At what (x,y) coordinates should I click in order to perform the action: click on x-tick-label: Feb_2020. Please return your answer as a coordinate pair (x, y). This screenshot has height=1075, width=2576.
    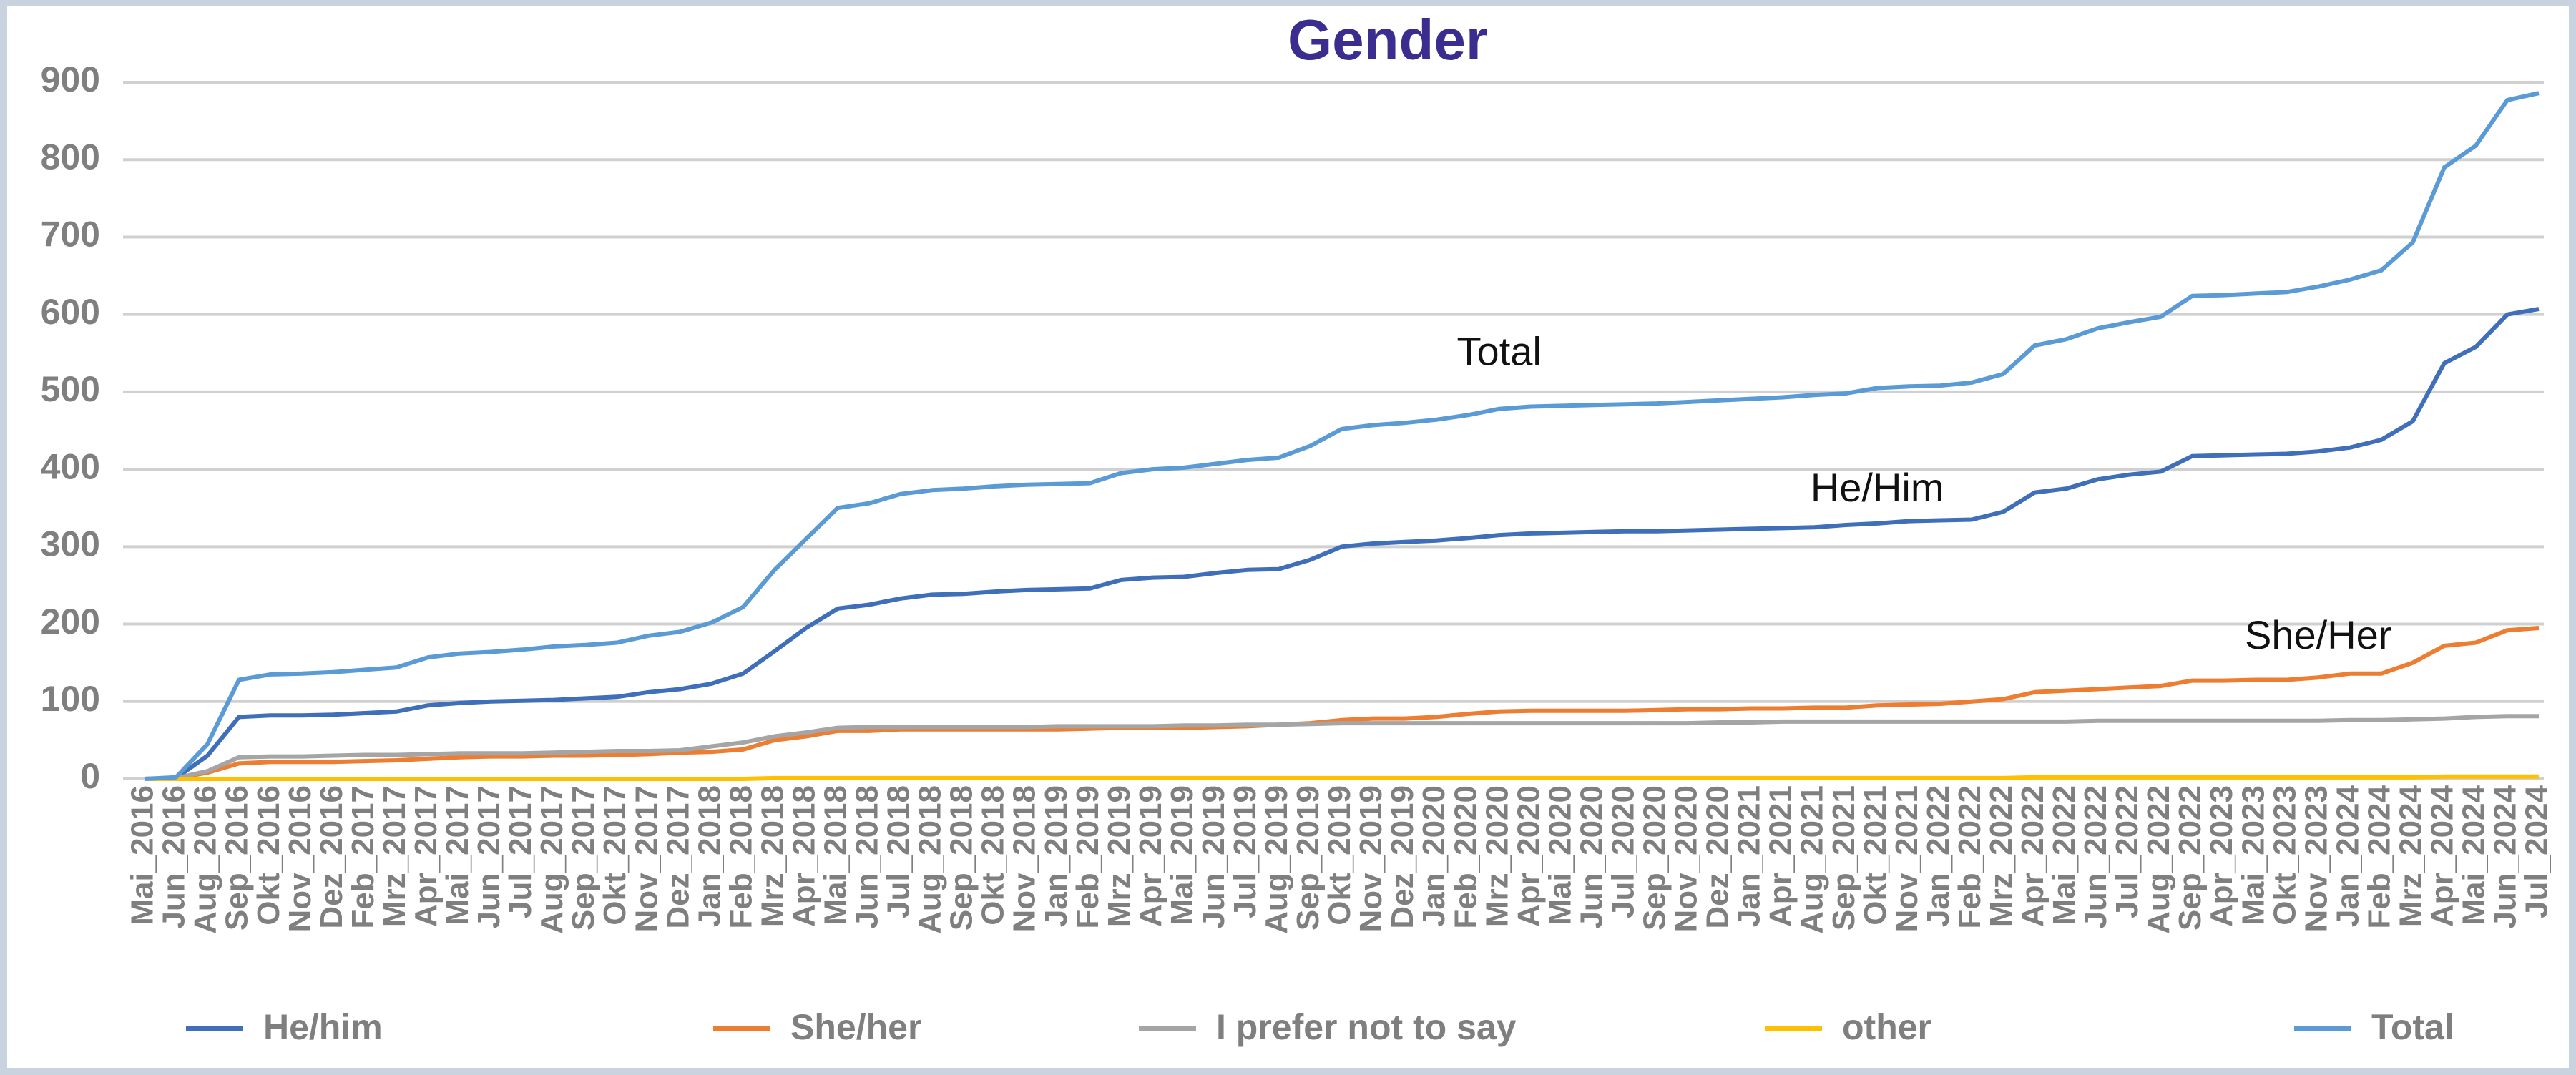
    Looking at the image, I should click on (1466, 857).